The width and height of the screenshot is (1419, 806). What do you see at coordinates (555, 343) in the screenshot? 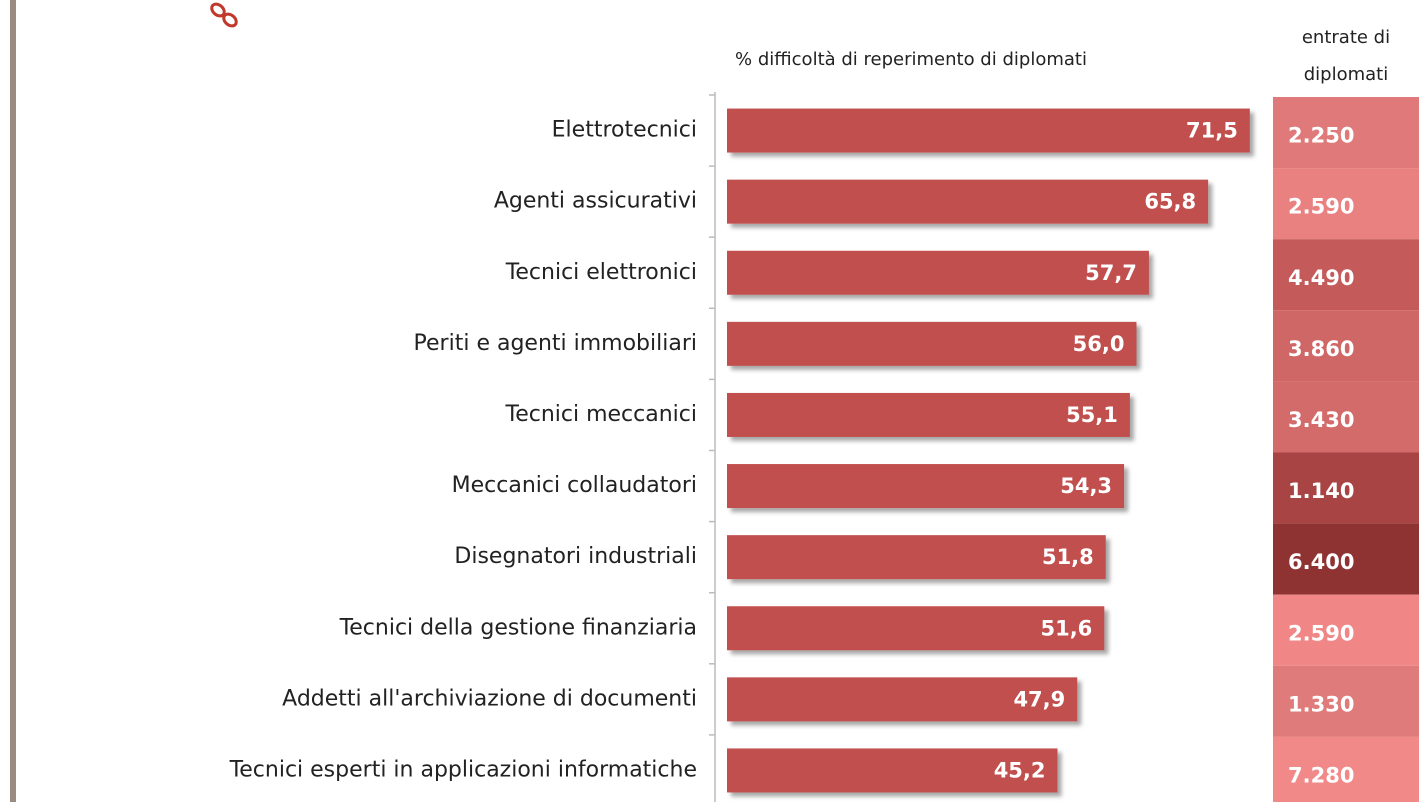
I see `category-label: Periti e agenti immobiliari` at bounding box center [555, 343].